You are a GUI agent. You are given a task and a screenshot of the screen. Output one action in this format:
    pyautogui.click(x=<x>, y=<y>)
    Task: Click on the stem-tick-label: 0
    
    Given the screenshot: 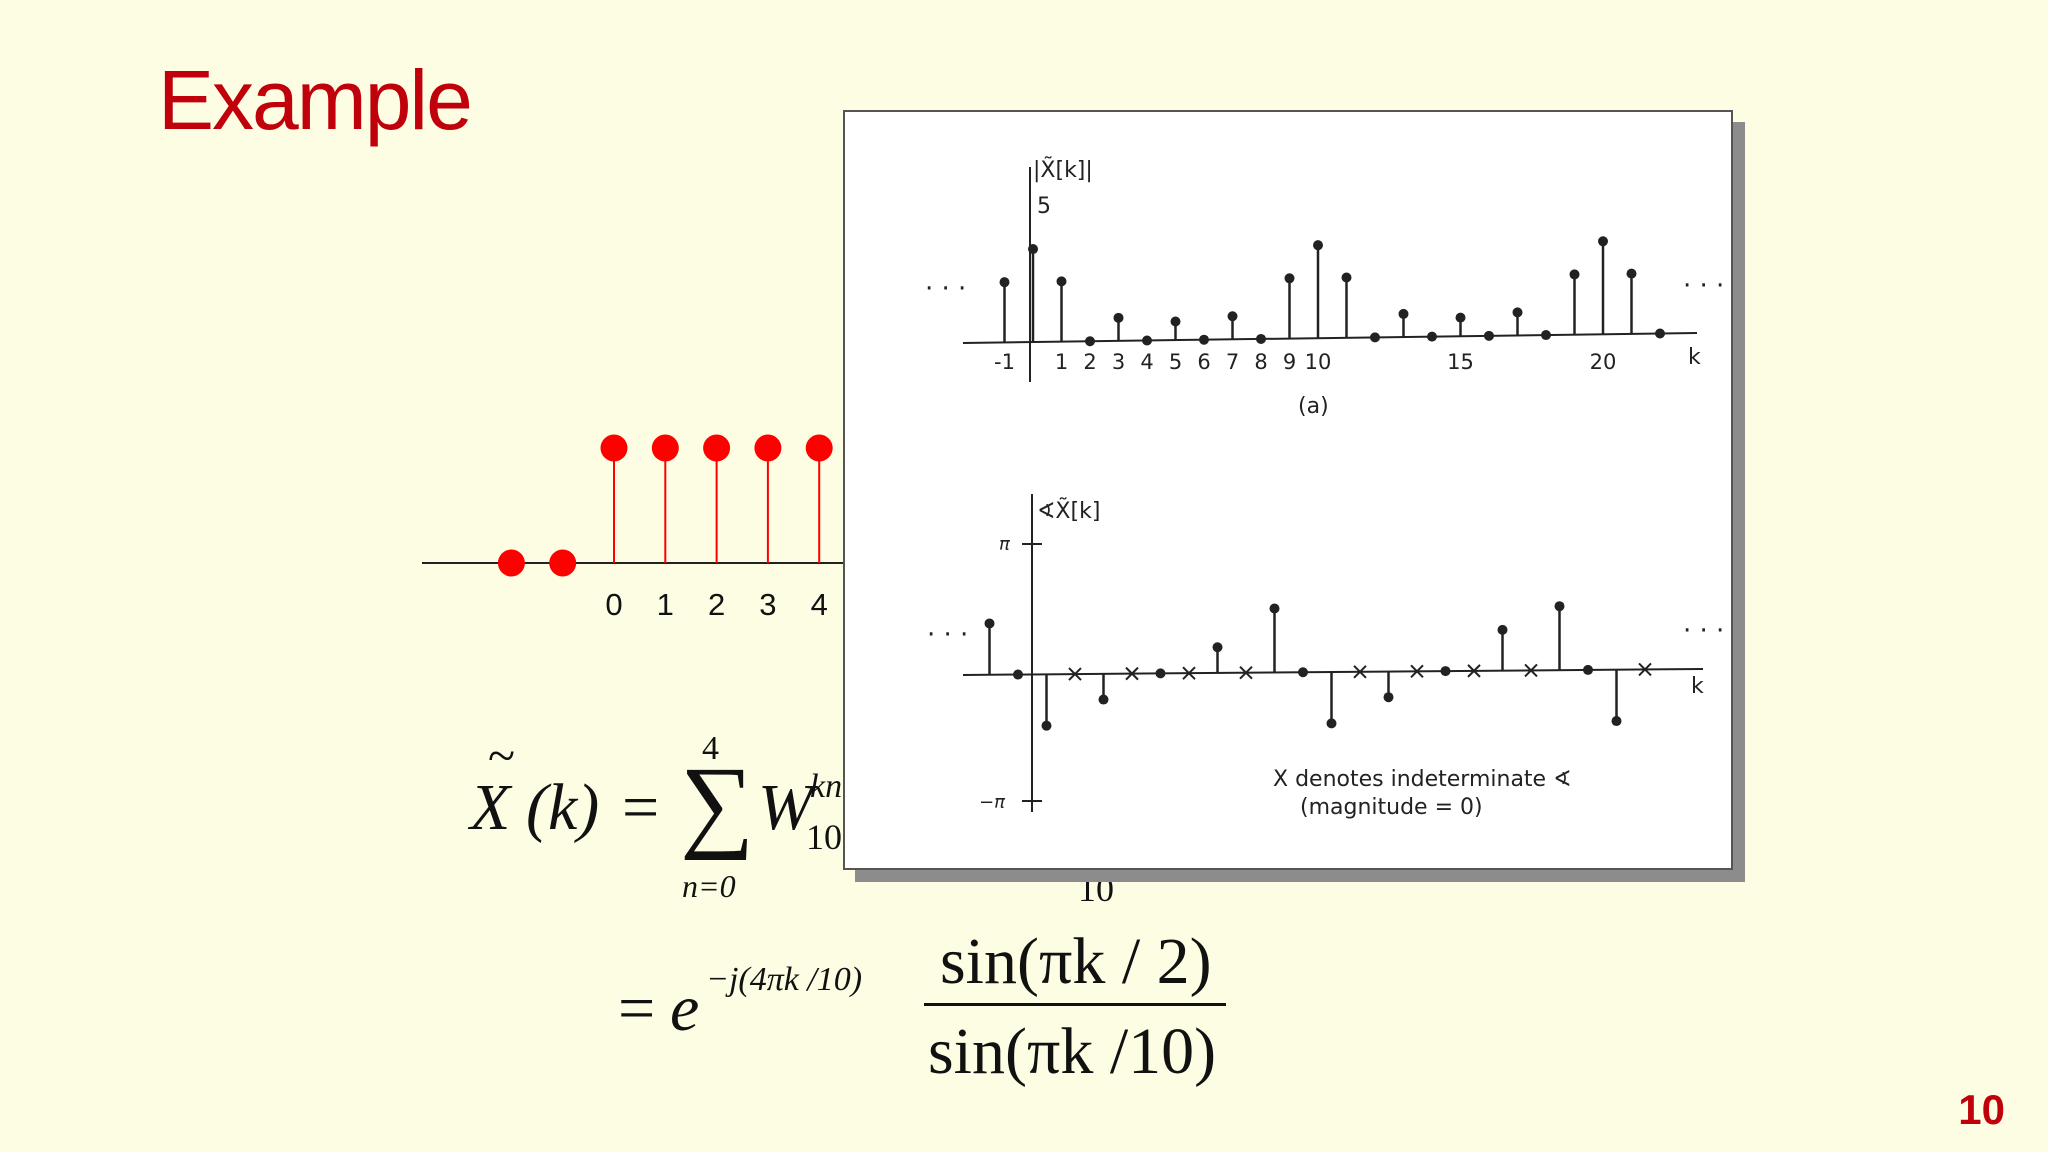 What is the action you would take?
    pyautogui.click(x=613, y=604)
    